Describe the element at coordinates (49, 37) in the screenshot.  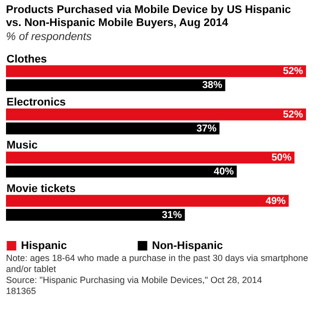
I see `chart-subtitle: % of respondents` at that location.